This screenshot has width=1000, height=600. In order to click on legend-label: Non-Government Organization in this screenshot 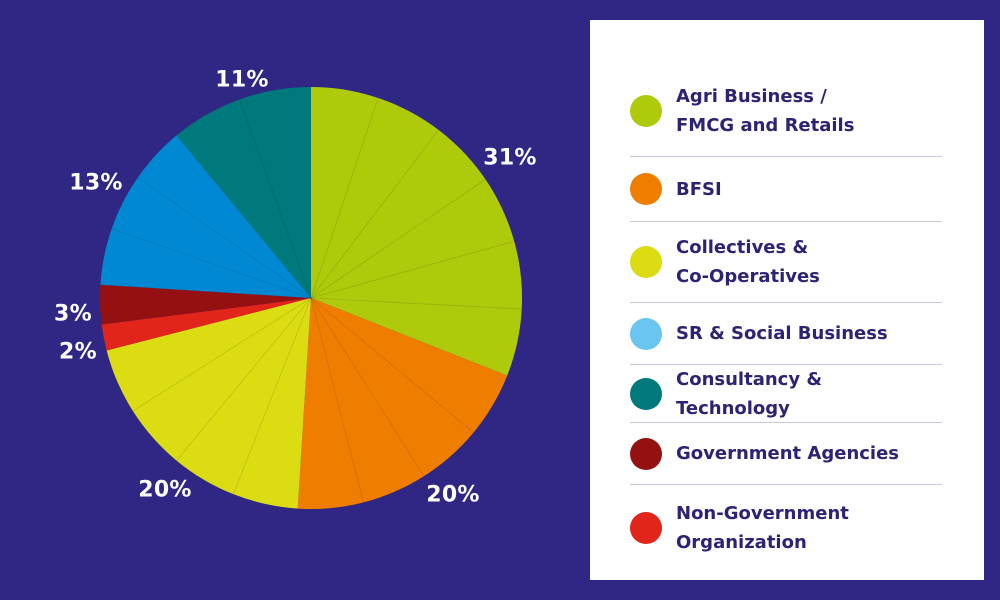, I will do `click(762, 528)`.